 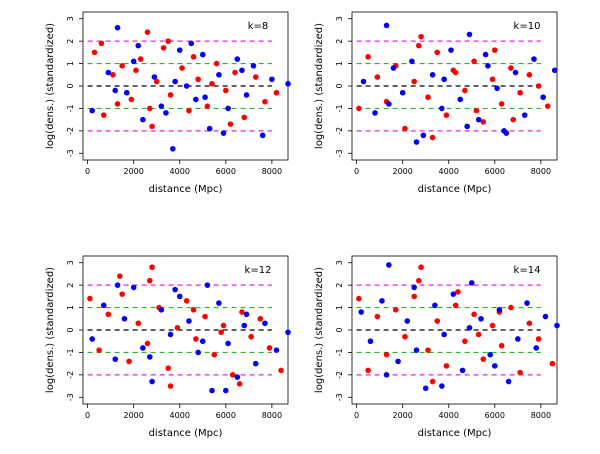 I want to click on panel-label: k=10, so click(x=527, y=26).